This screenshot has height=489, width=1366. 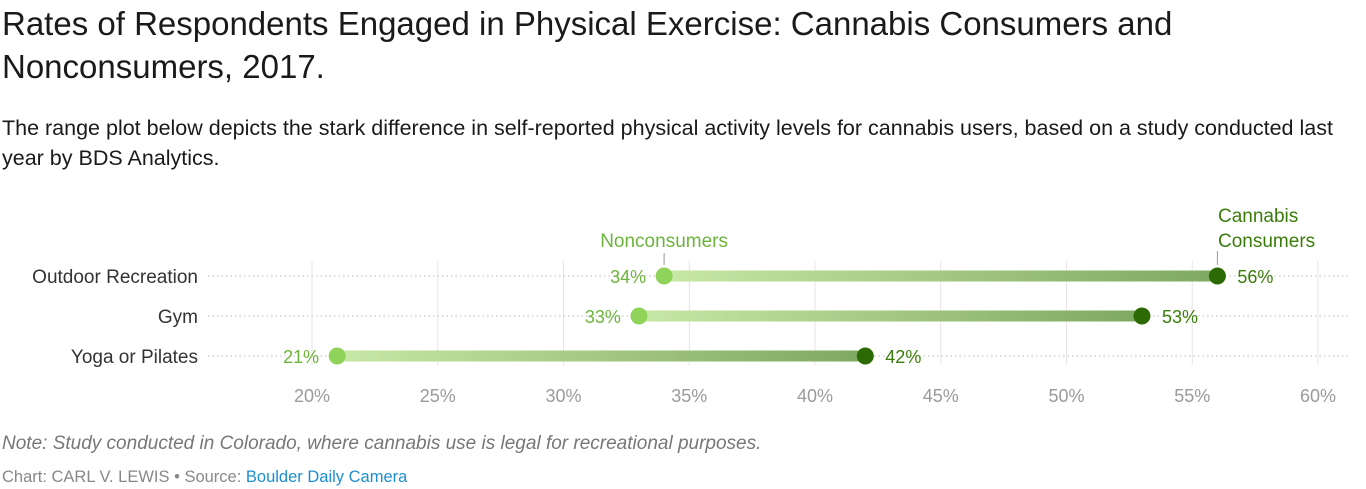 What do you see at coordinates (1266, 241) in the screenshot?
I see `consumers-series-label-line: Consumers` at bounding box center [1266, 241].